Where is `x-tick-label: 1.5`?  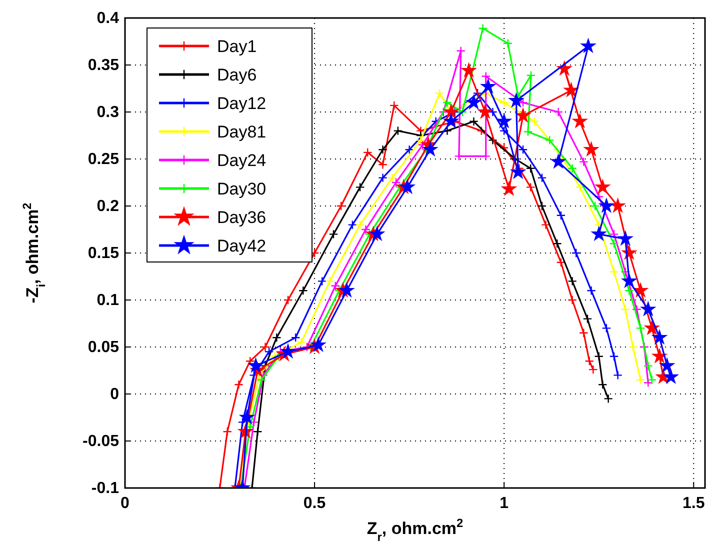 x-tick-label: 1.5 is located at coordinates (693, 503).